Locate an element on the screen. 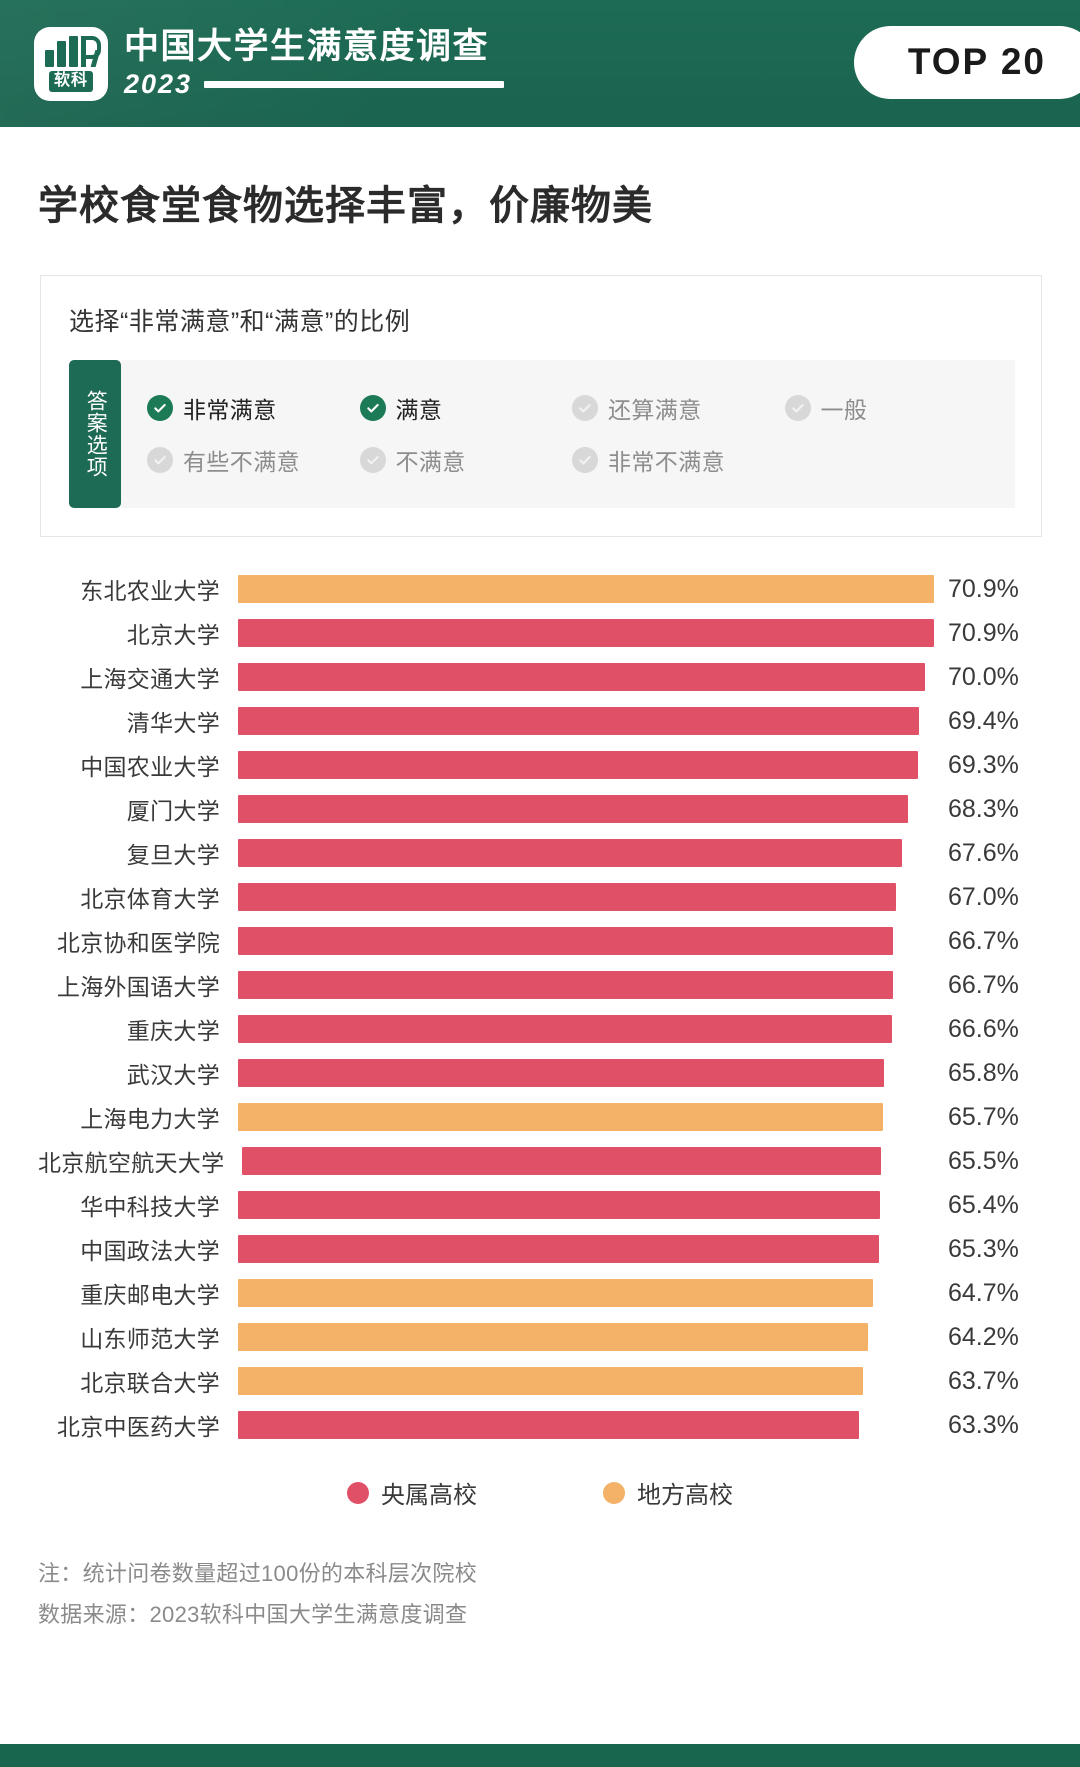 This screenshot has width=1080, height=1767. chart-row: 重庆邮电大学 64.7% is located at coordinates (541, 1293).